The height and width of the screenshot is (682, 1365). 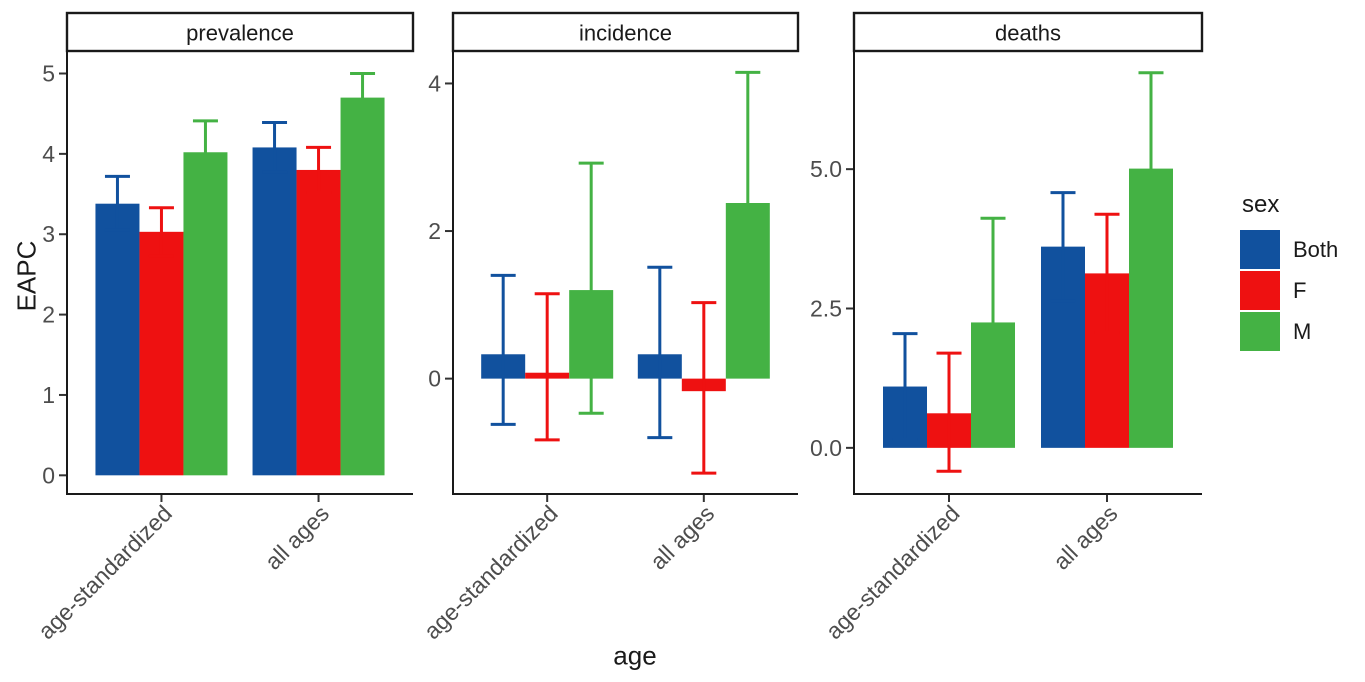 I want to click on y-tick-label: 5.0, so click(x=826, y=169).